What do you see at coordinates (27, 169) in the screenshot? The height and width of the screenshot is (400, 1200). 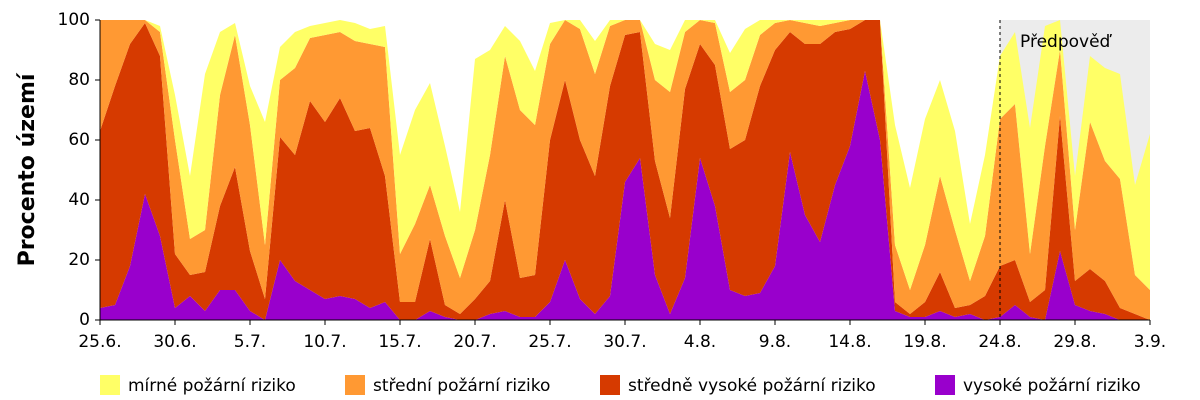 I see `y-axis-label: Procento území` at bounding box center [27, 169].